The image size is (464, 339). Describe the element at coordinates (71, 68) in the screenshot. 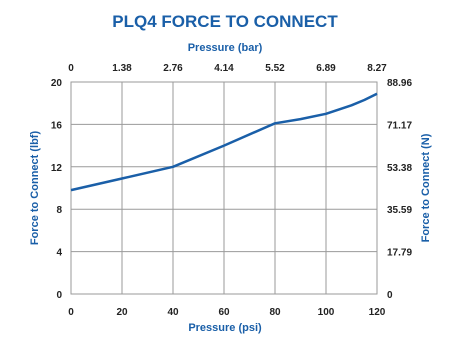

I see `x2-tick-label: 0` at that location.